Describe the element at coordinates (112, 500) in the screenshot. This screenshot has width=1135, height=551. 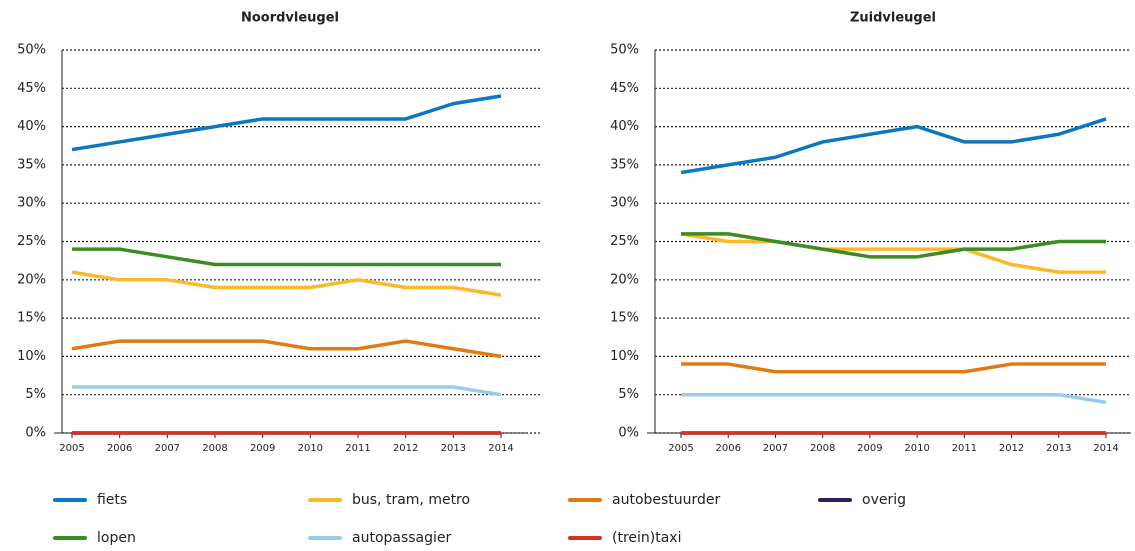
I see `legend-label: fiets` at that location.